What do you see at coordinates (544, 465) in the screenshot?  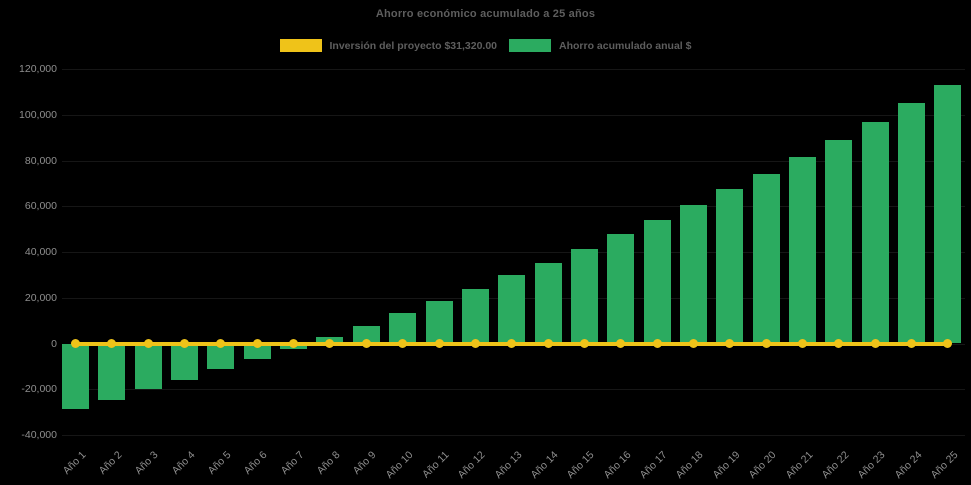 I see `x-axis-tick-label: Año 14` at bounding box center [544, 465].